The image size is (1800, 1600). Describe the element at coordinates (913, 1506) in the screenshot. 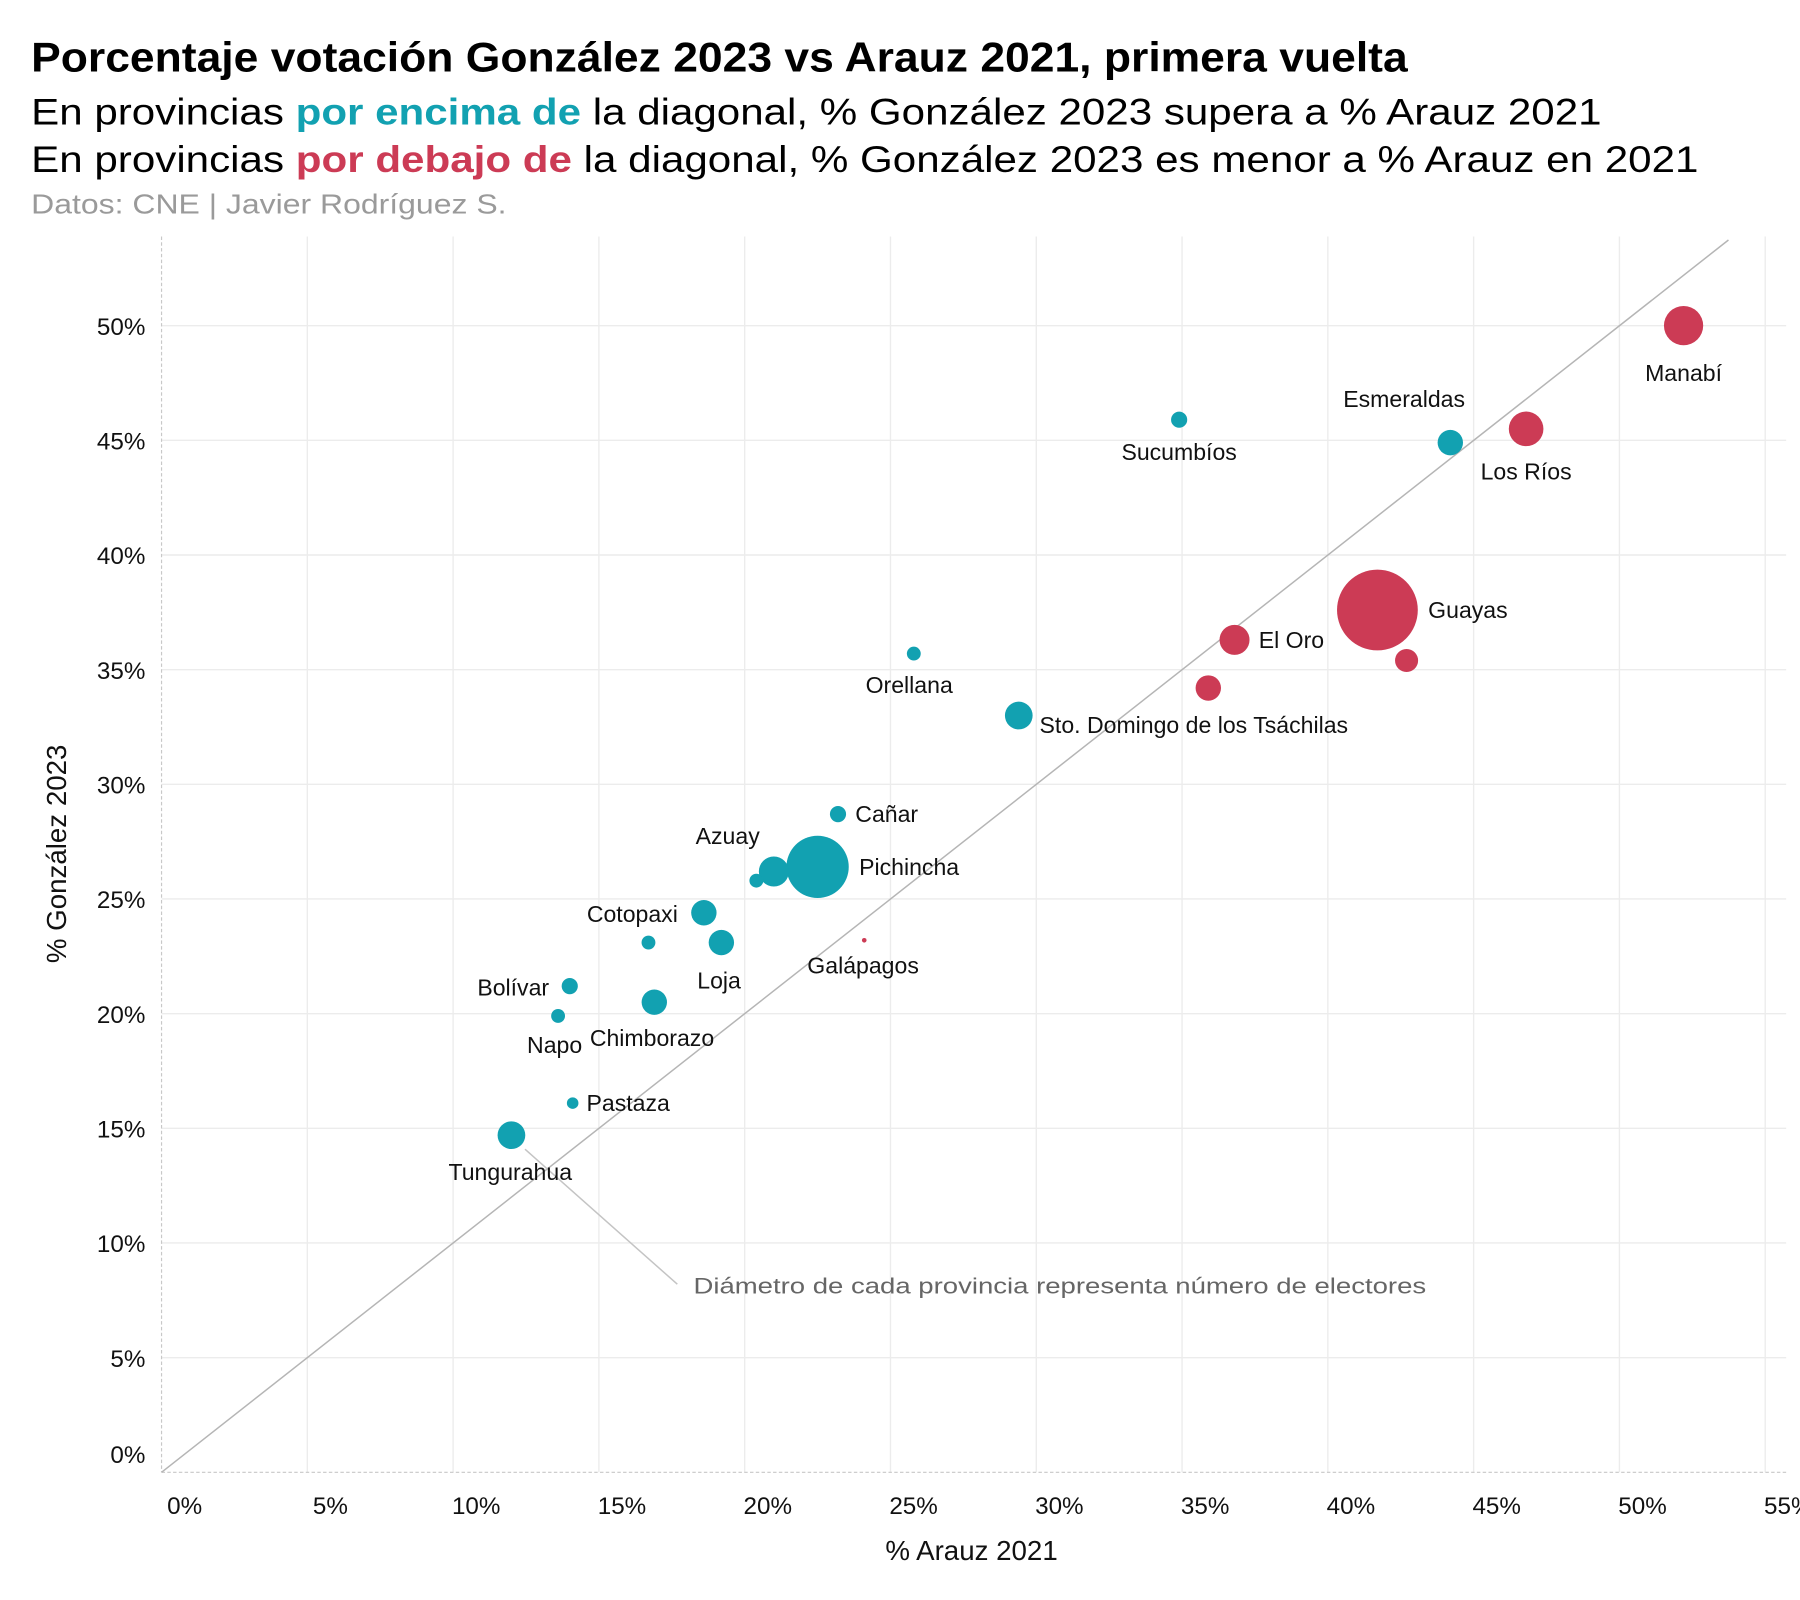

I see `x-tick-label: 25%` at that location.